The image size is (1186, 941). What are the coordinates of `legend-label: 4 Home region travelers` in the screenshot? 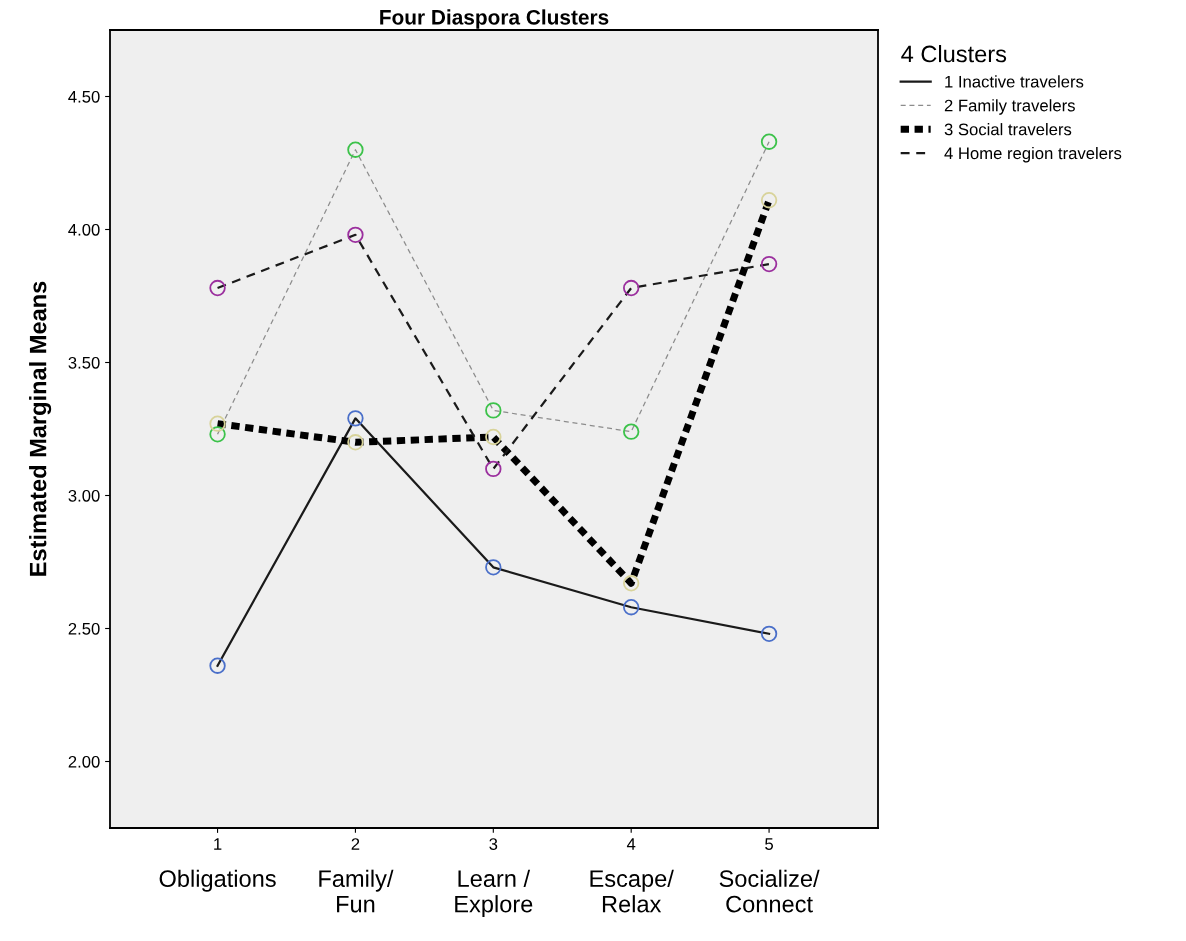 It's located at (1033, 154).